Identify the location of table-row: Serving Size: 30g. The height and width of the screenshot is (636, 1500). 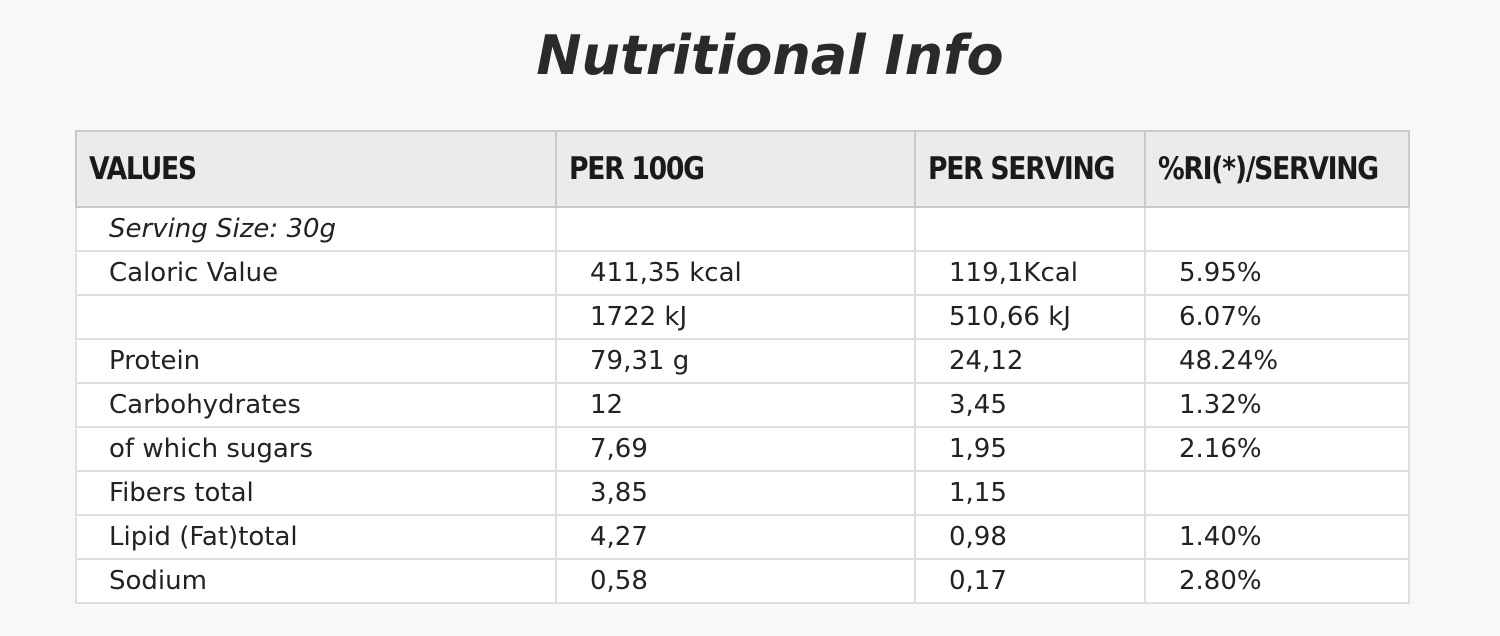
(742, 229).